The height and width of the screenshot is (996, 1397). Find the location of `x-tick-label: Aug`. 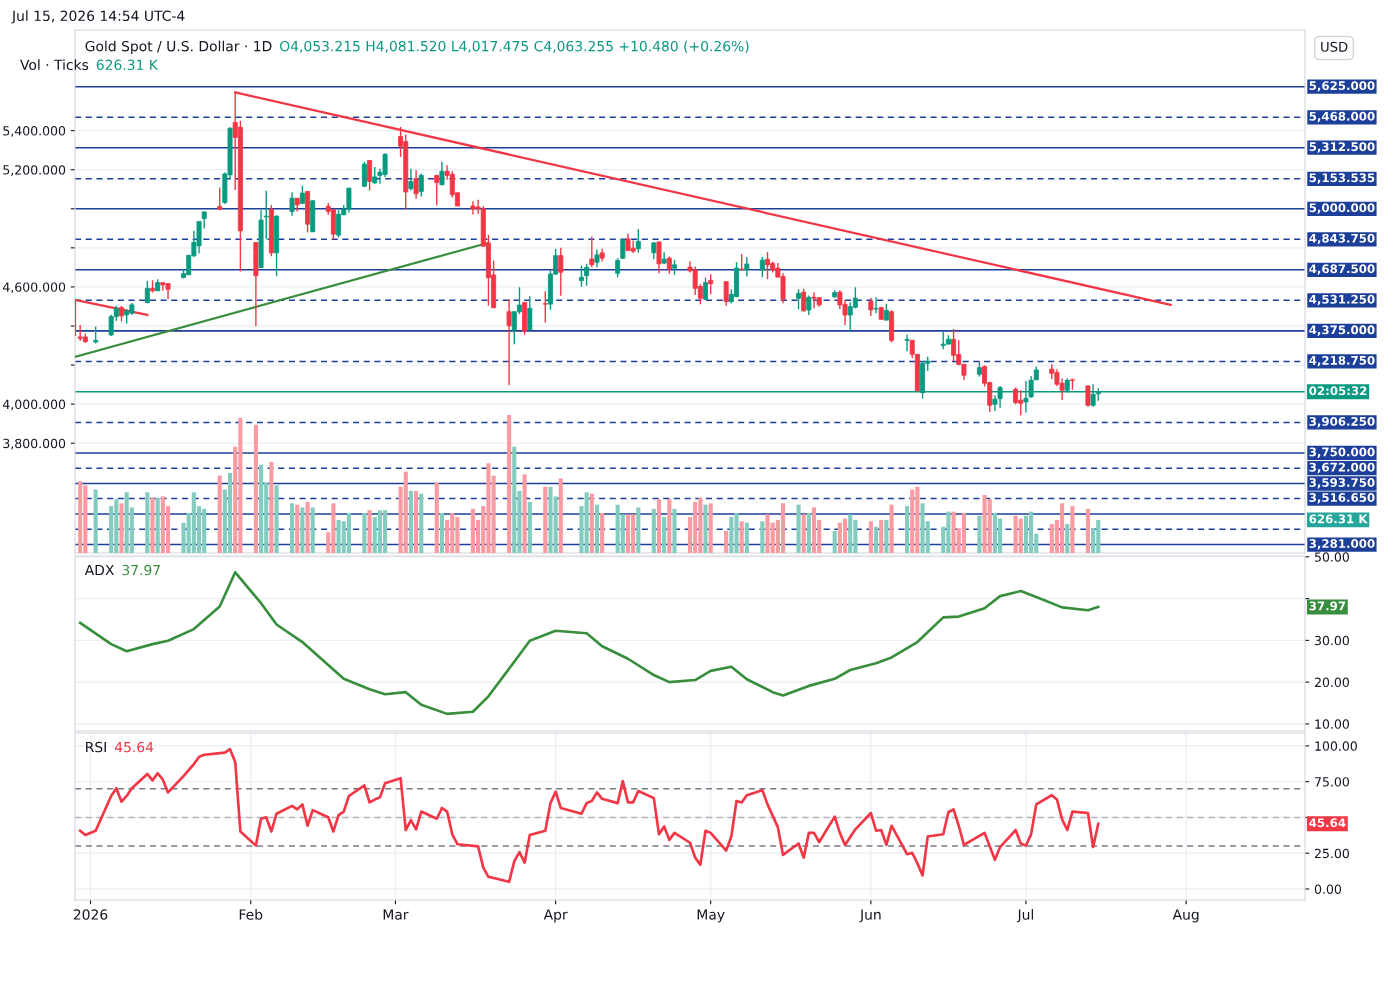

x-tick-label: Aug is located at coordinates (1185, 916).